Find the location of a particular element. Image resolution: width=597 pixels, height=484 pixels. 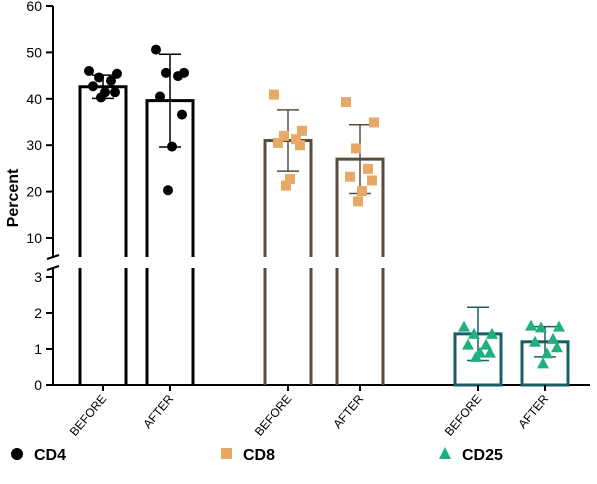

bar is located at coordinates (103, 171).